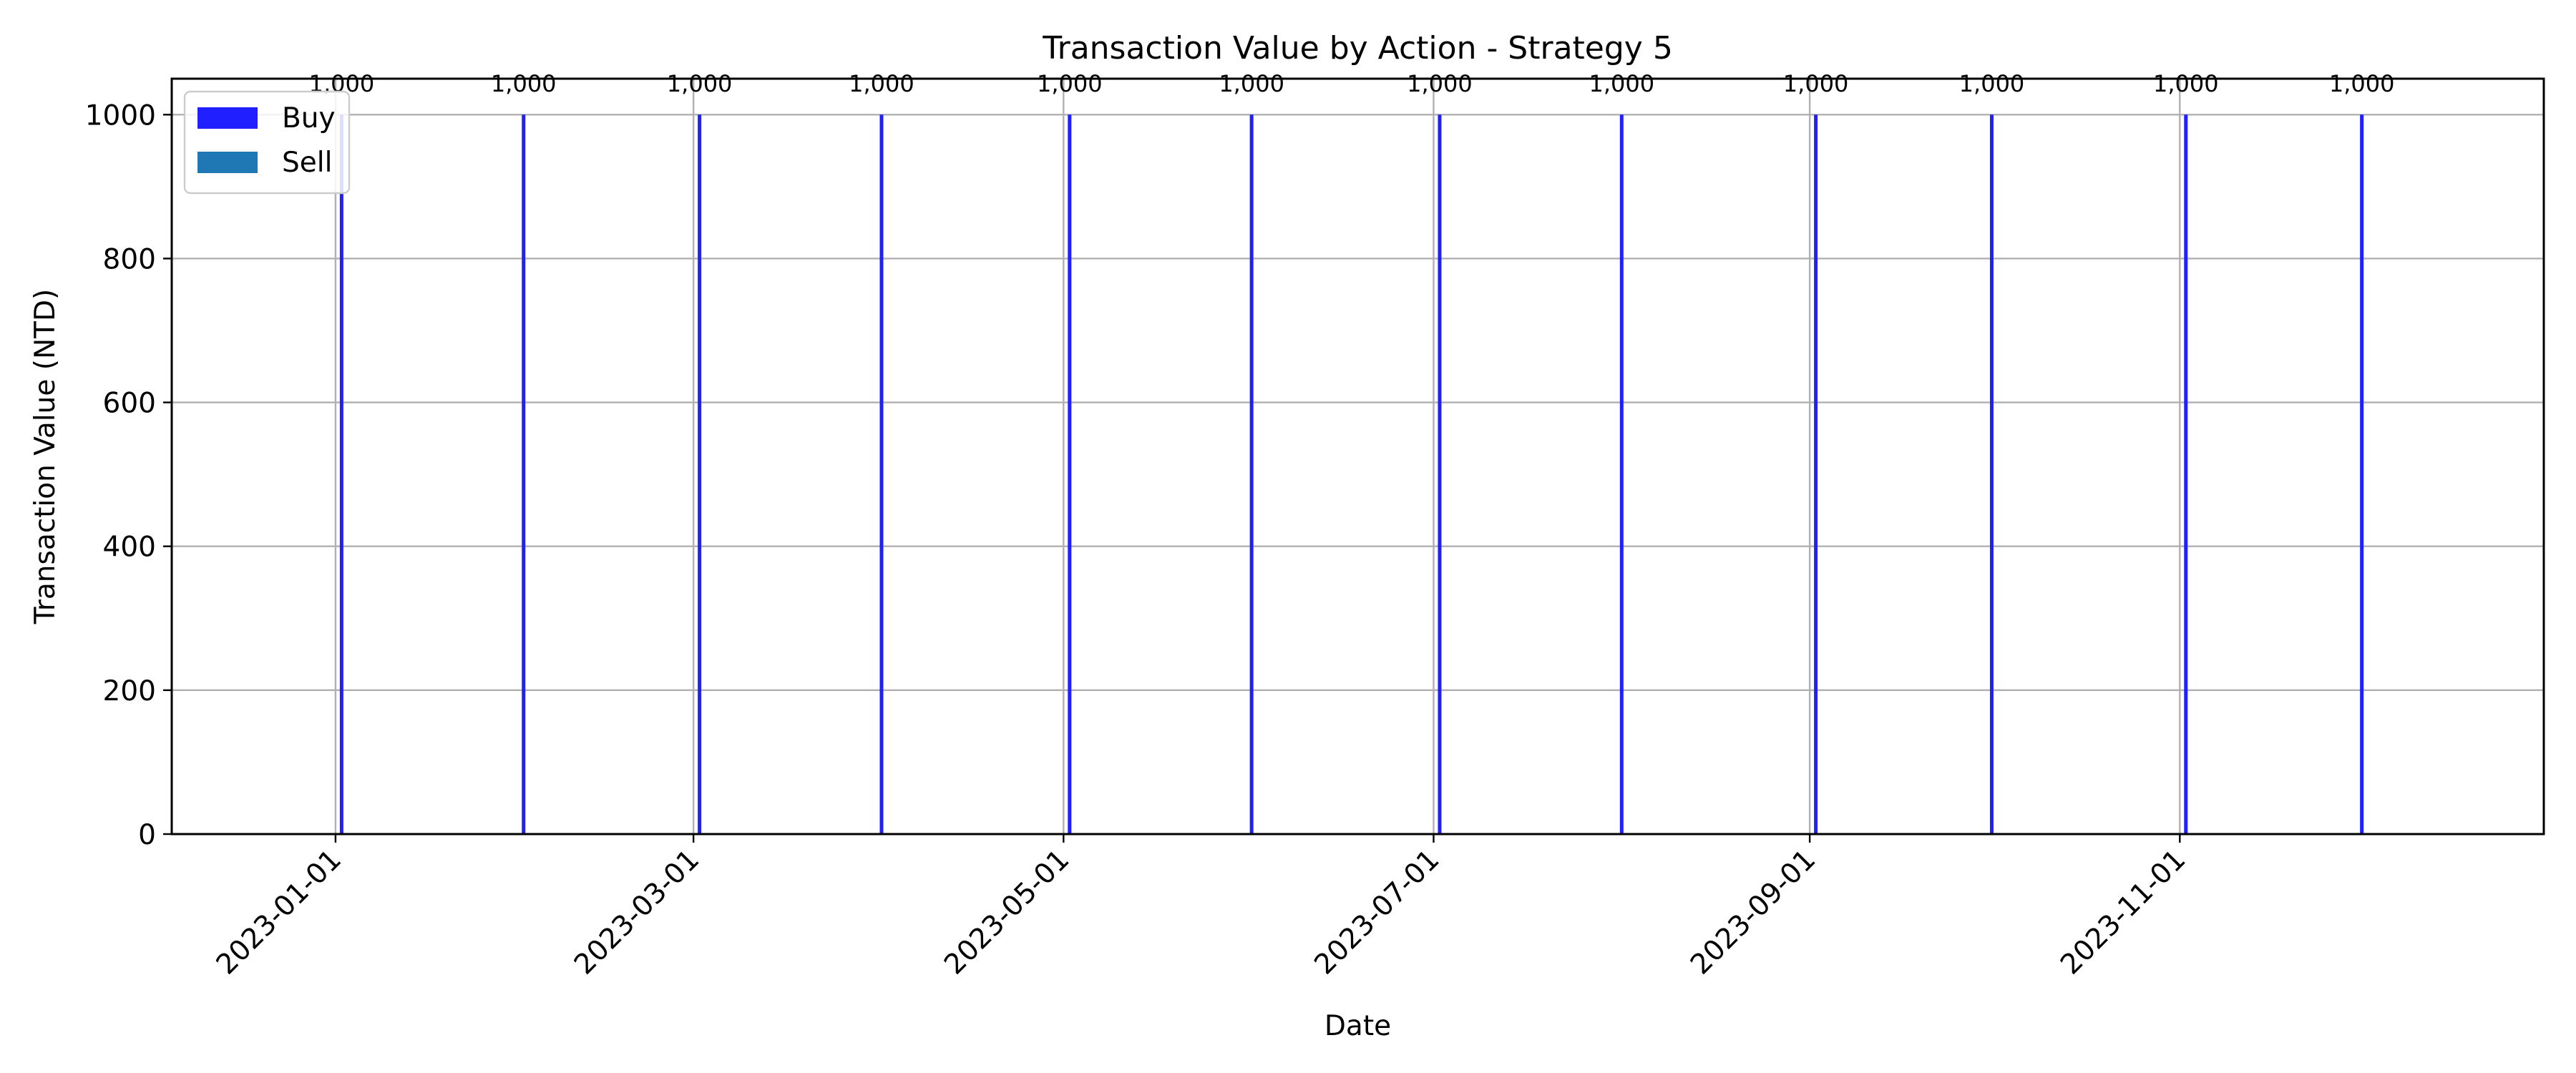  Describe the element at coordinates (227, 118) in the screenshot. I see `legend-swatch-buy` at that location.